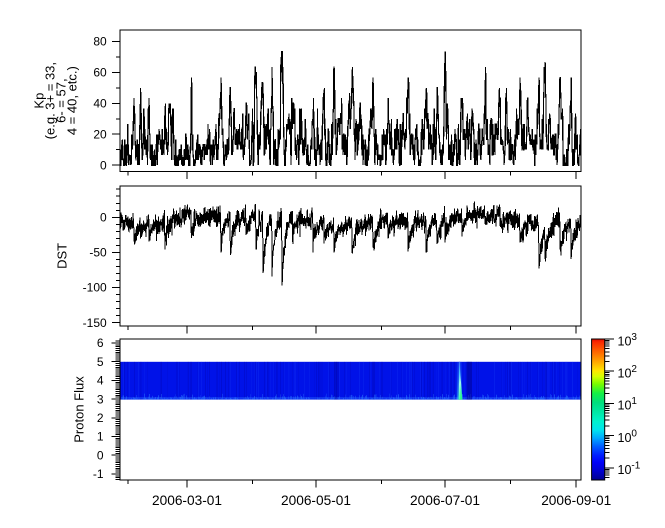 This screenshot has height=528, width=665. I want to click on svg-text: (e.g. 3+ = 33,, so click(50, 100).